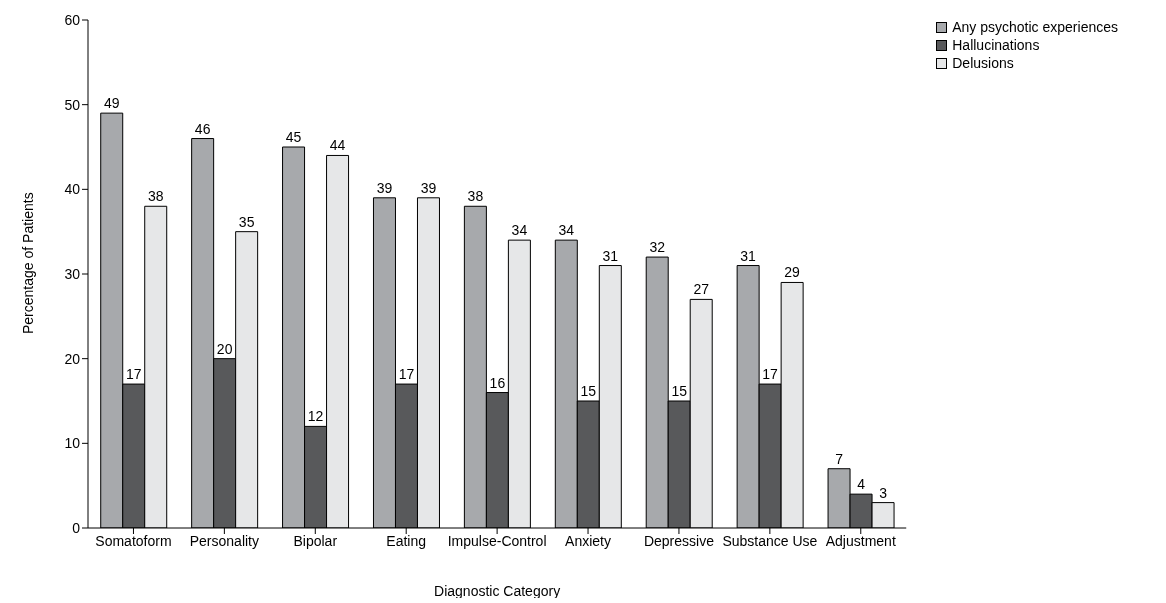 The height and width of the screenshot is (603, 1166). What do you see at coordinates (202, 128) in the screenshot?
I see `data-label: 46` at bounding box center [202, 128].